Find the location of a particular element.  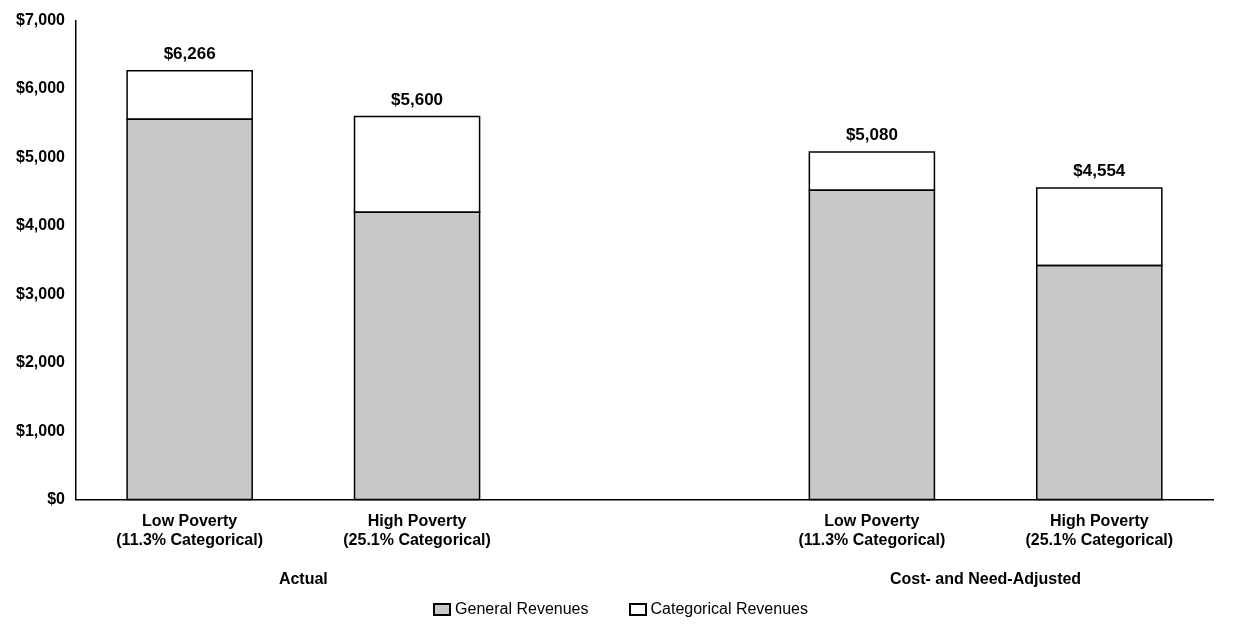

y-tick-label: $3,000 is located at coordinates (41, 293).